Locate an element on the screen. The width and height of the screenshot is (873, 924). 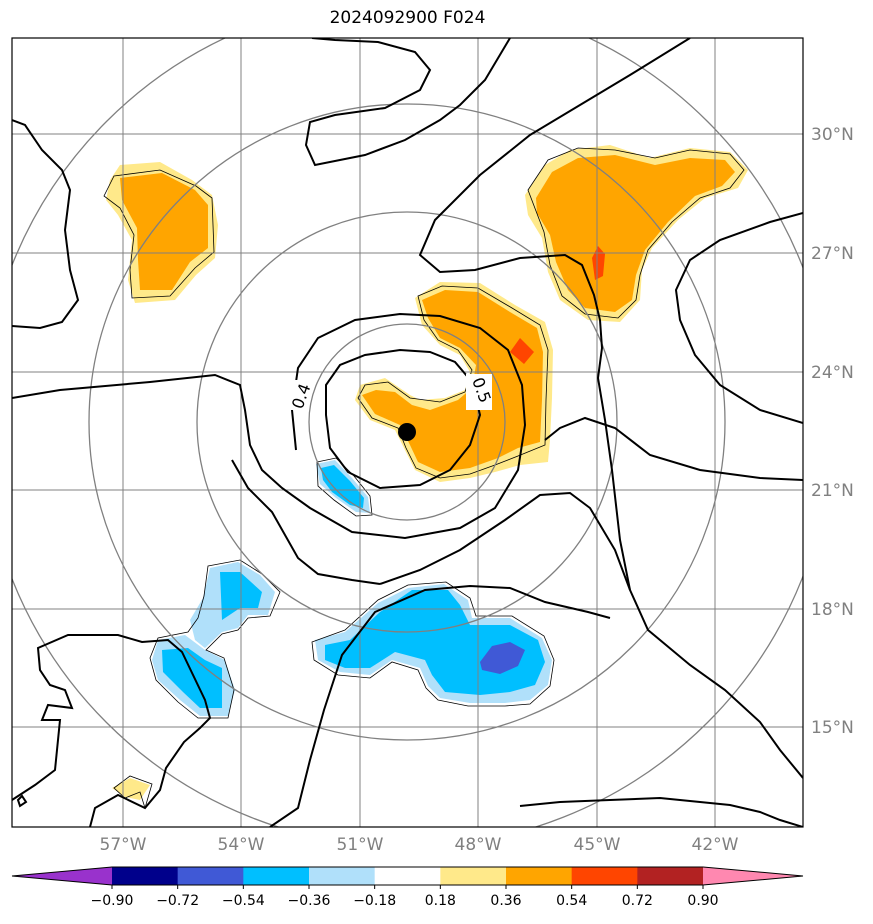
storm-center-marker is located at coordinates (407, 432).